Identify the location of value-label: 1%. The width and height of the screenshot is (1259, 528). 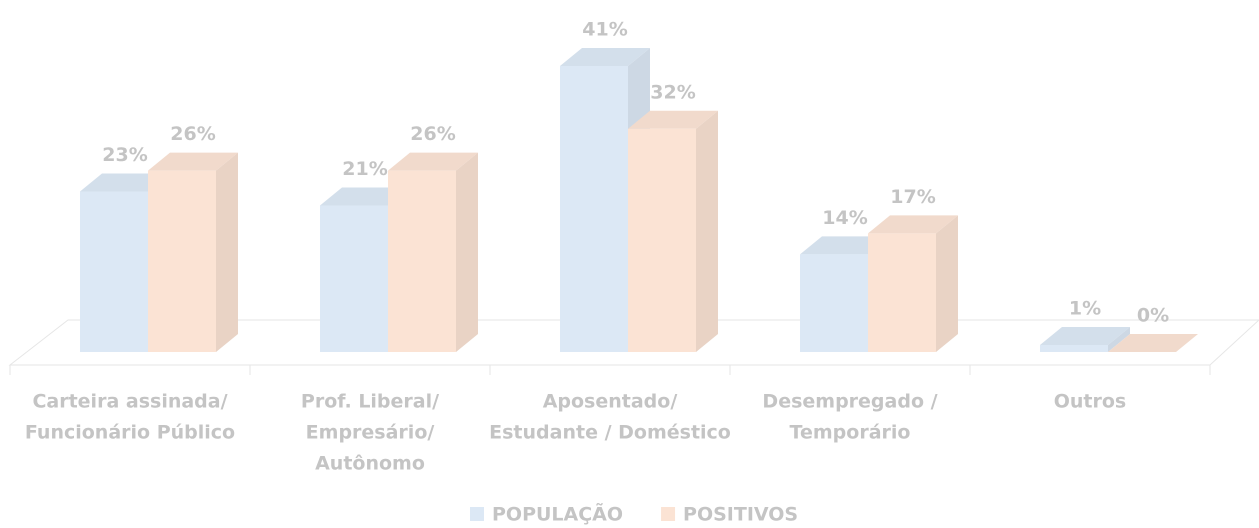
(1085, 309).